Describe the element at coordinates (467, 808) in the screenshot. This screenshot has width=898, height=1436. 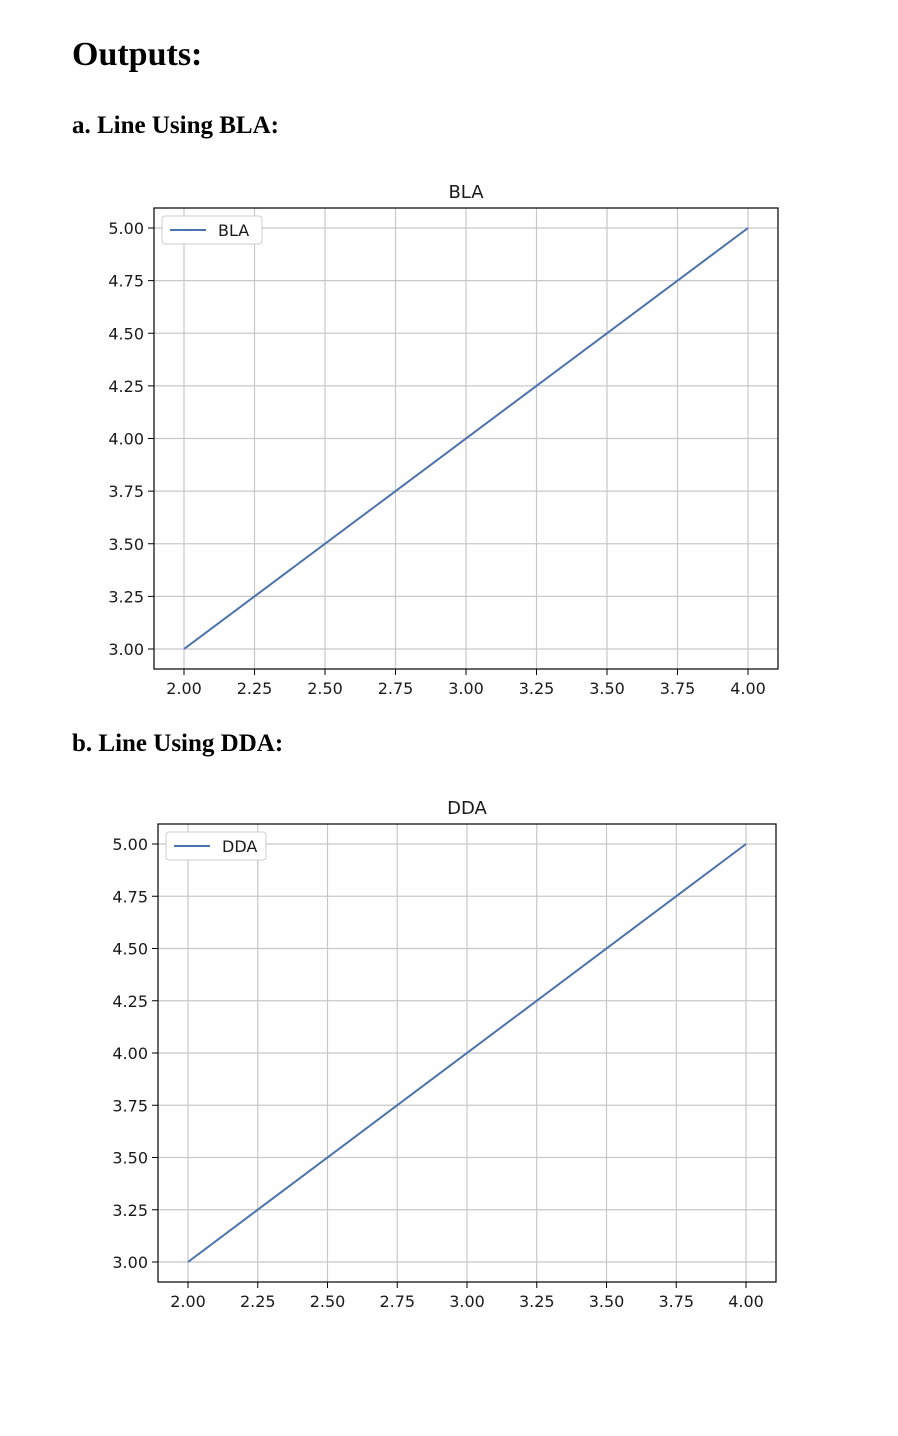
I see `chart-title: DDA` at that location.